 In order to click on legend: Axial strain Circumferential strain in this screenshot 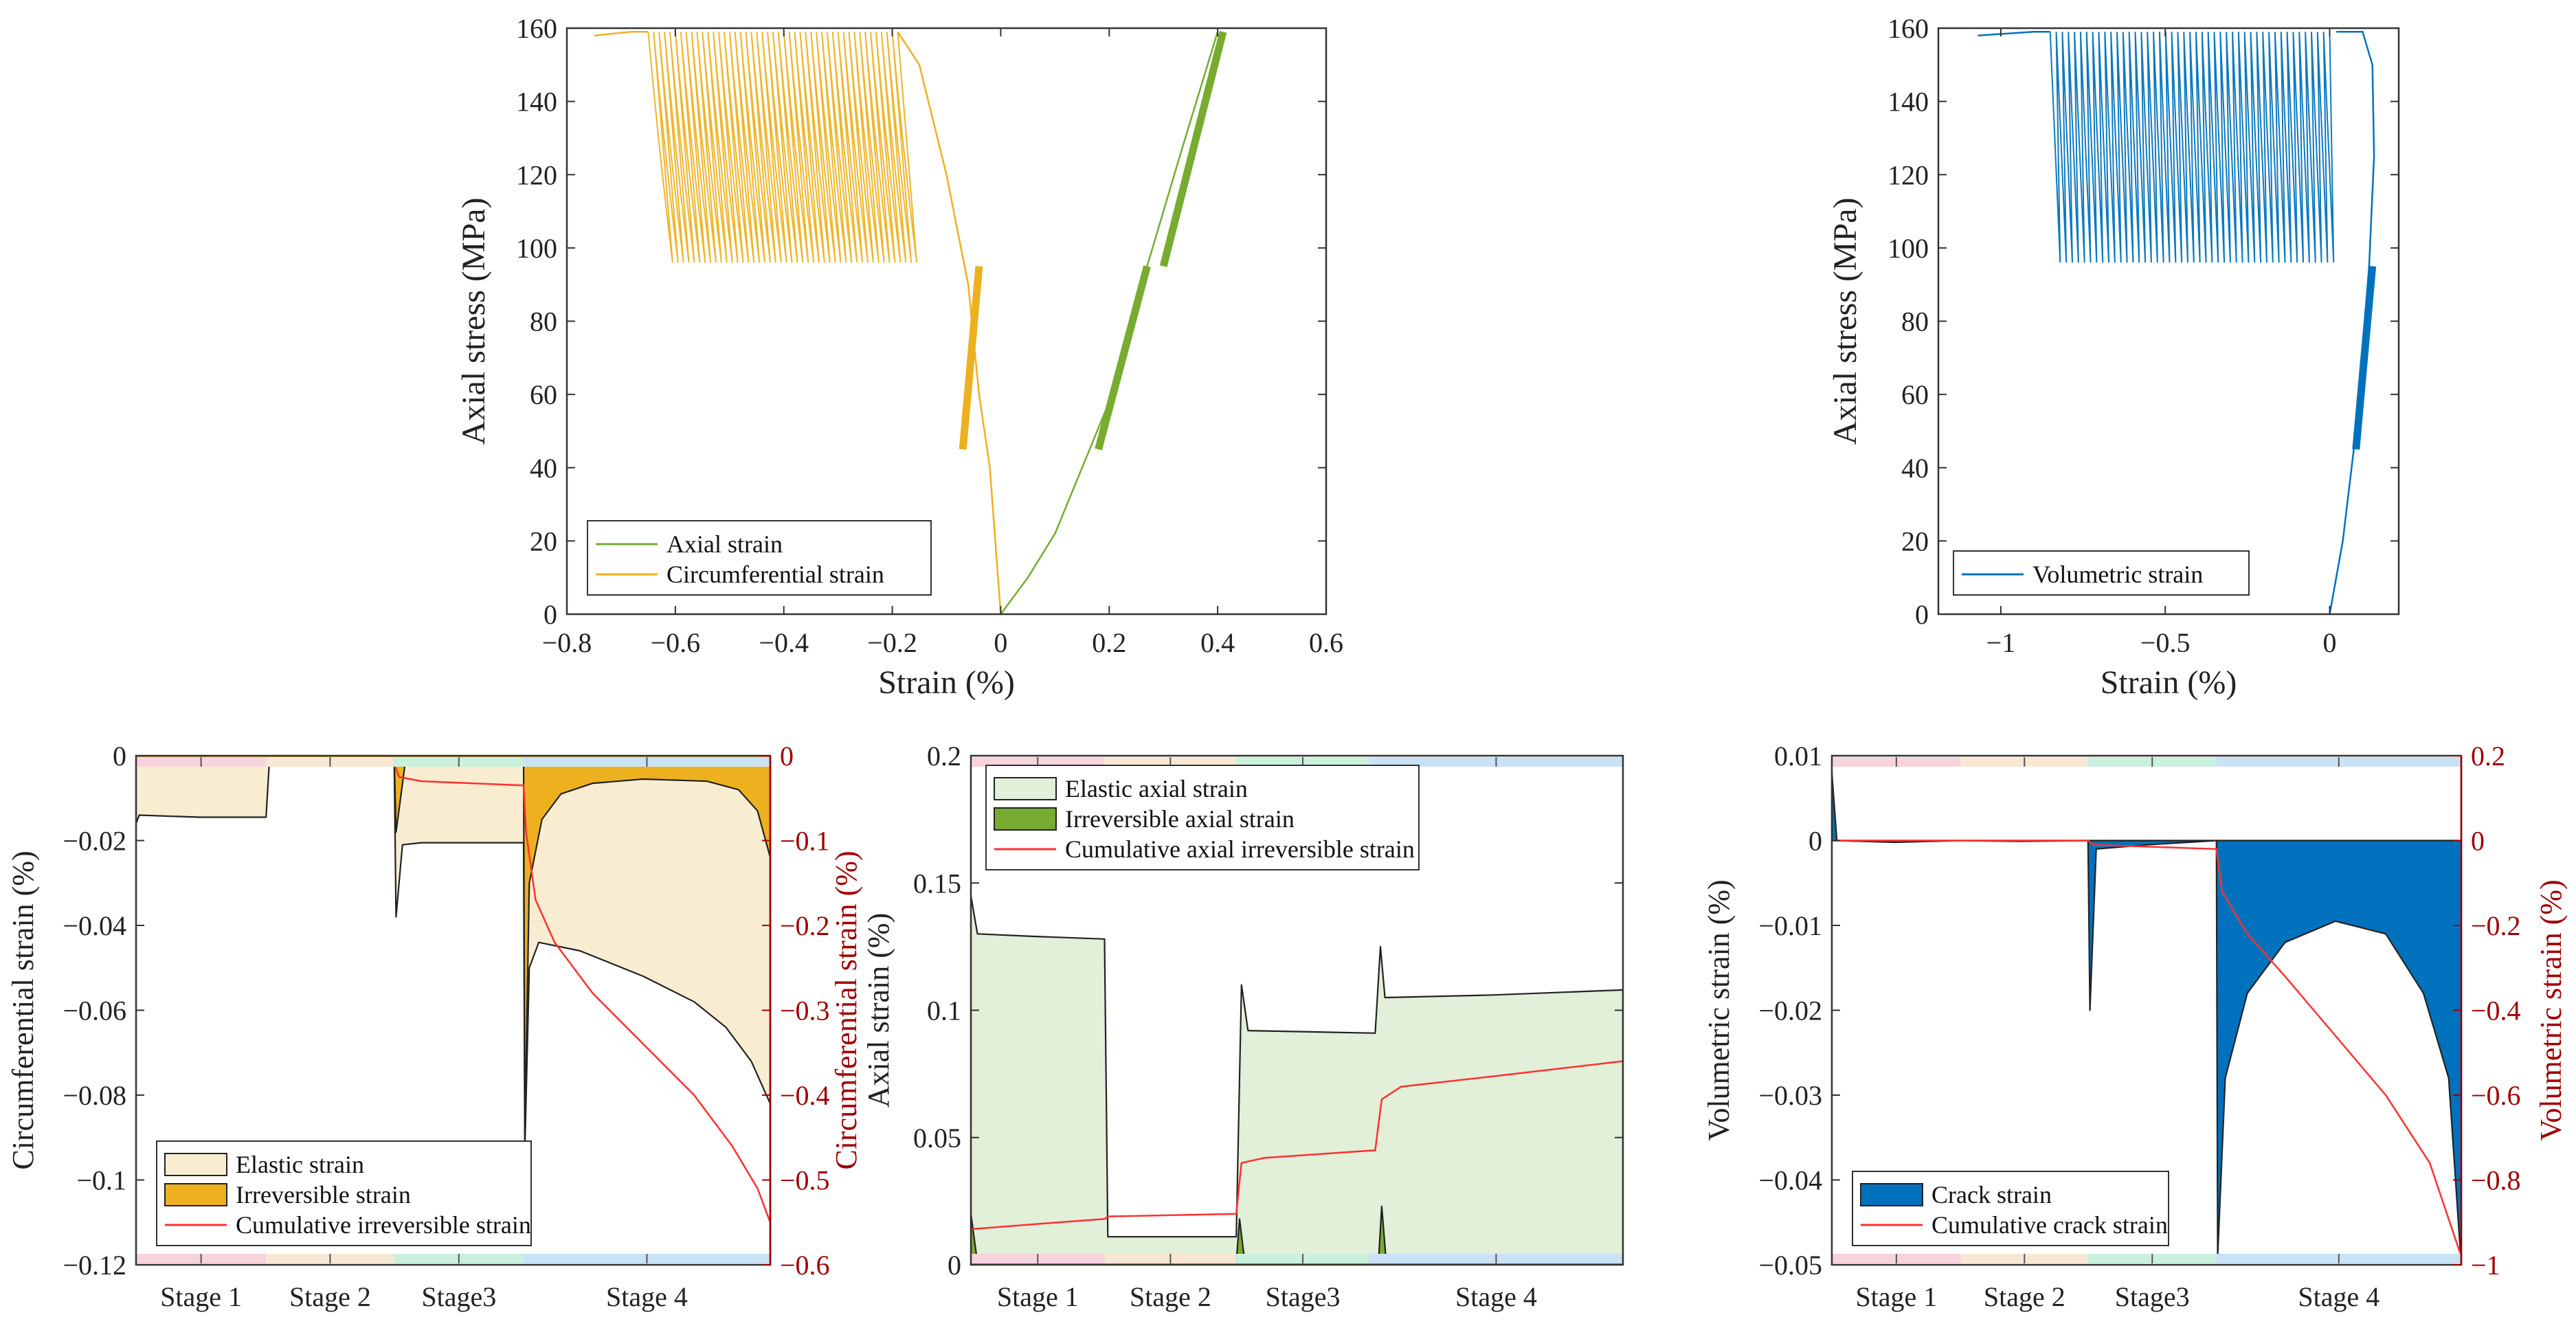, I will do `click(759, 558)`.